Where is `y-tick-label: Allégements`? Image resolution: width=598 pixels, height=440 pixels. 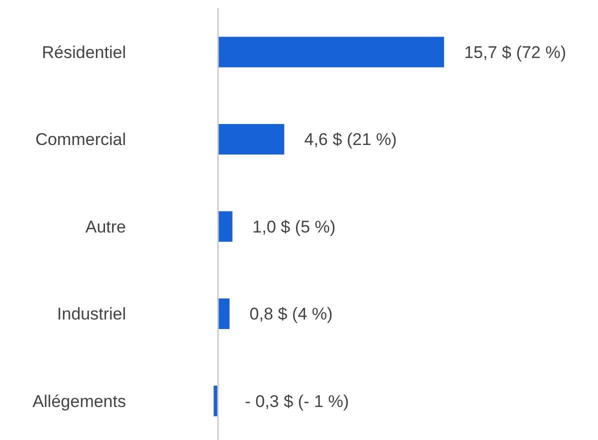 y-tick-label: Allégements is located at coordinates (79, 401).